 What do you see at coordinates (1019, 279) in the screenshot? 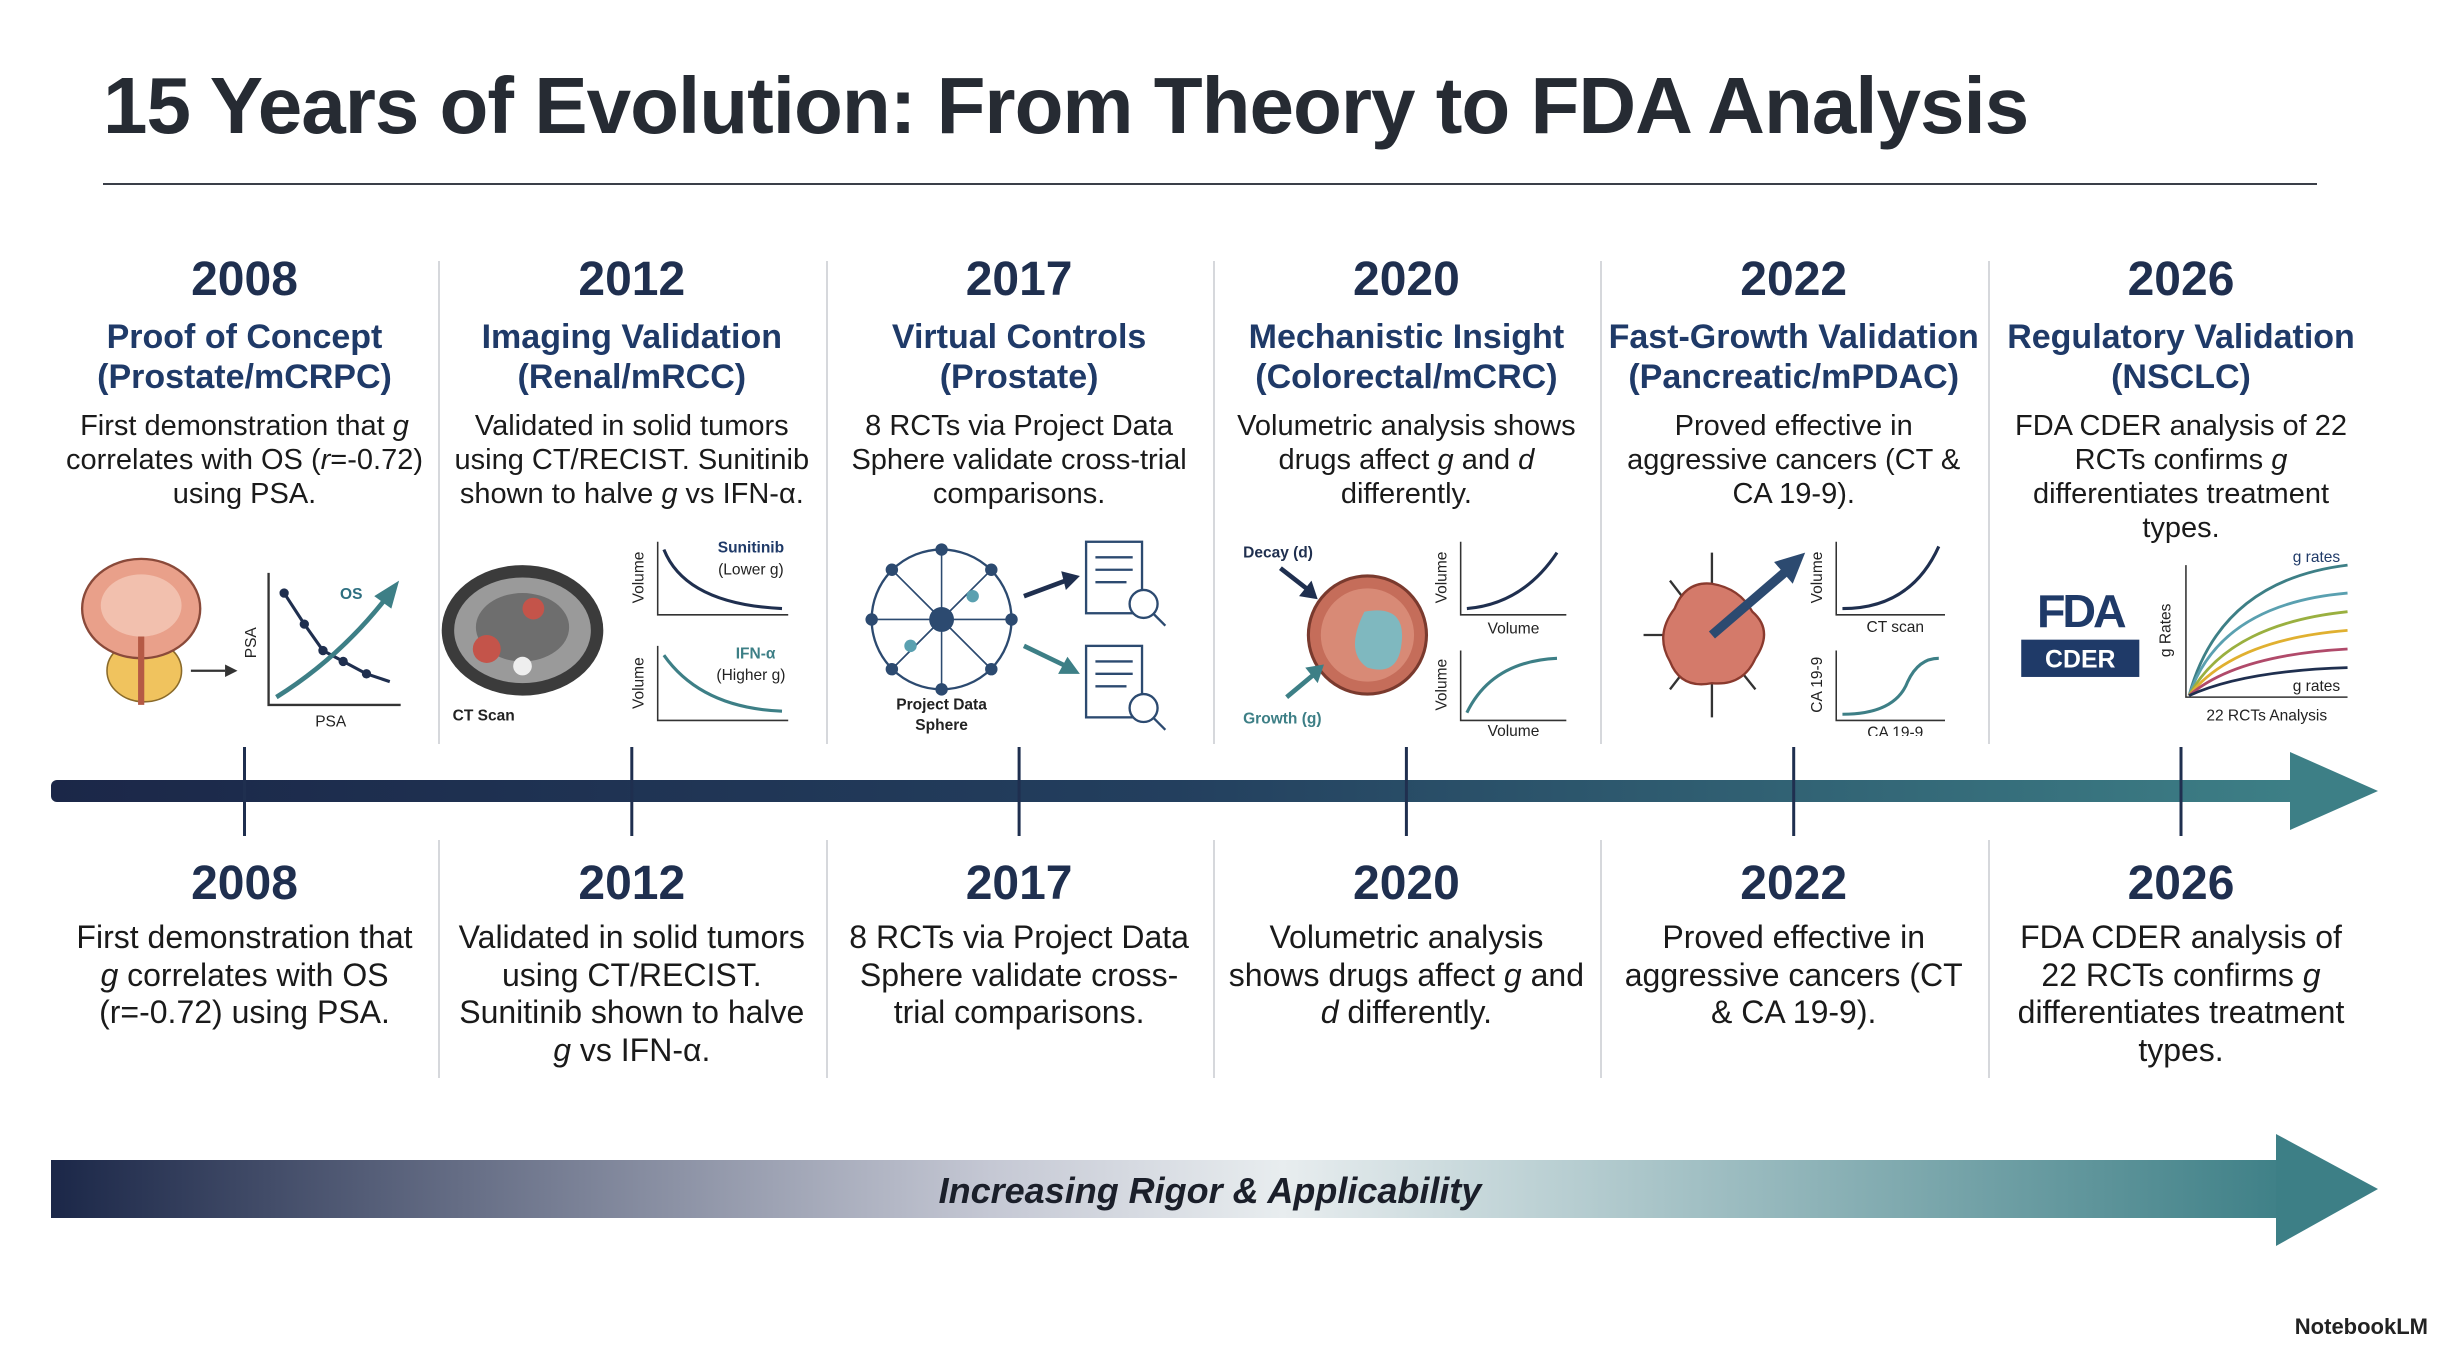
I see `milestone-year: 2017` at bounding box center [1019, 279].